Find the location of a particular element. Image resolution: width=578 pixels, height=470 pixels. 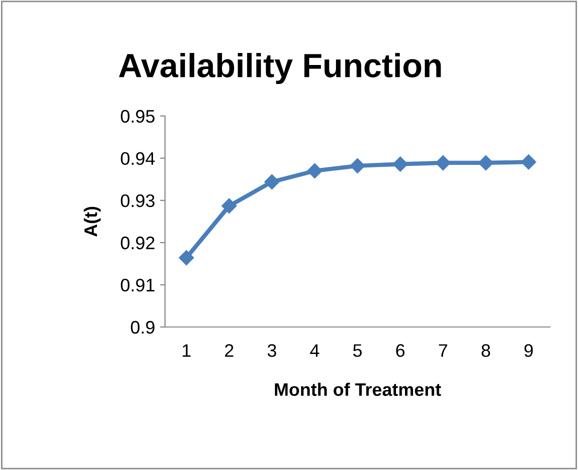

x-tick-label: 5 is located at coordinates (357, 350).